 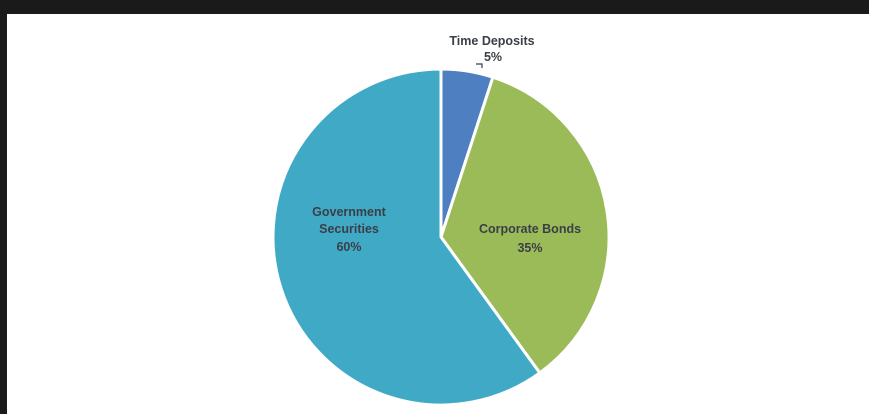 What do you see at coordinates (349, 229) in the screenshot?
I see `government-securities-label-line2: Securities` at bounding box center [349, 229].